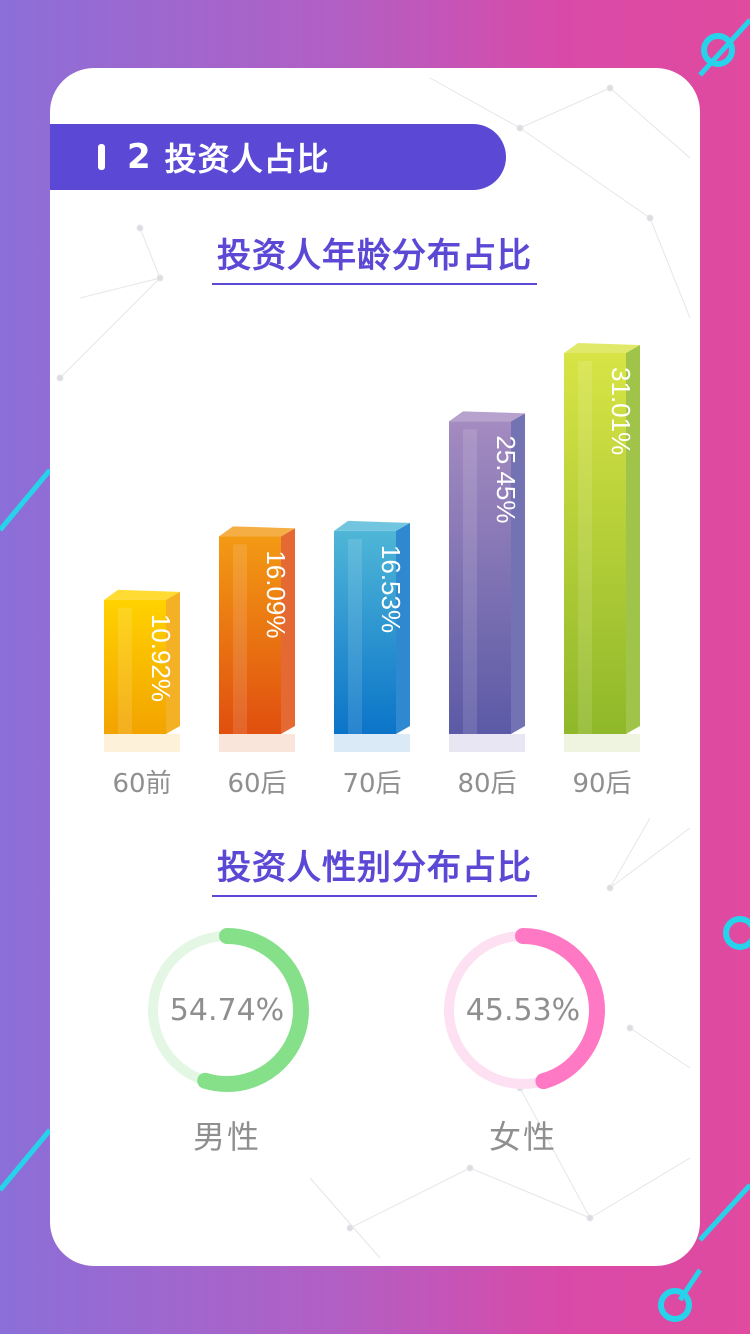 Image resolution: width=750 pixels, height=1334 pixels. I want to click on section-title: 投资人占比, so click(247, 159).